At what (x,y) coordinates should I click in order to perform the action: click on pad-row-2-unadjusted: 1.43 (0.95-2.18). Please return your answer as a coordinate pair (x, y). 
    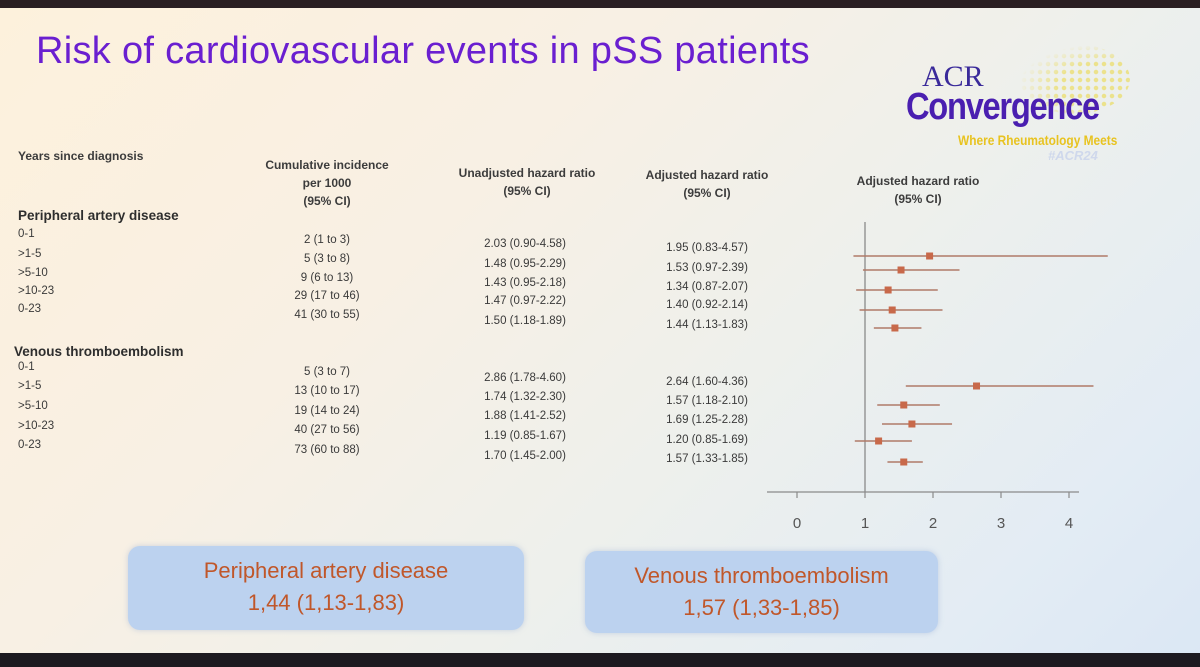
    Looking at the image, I should click on (525, 283).